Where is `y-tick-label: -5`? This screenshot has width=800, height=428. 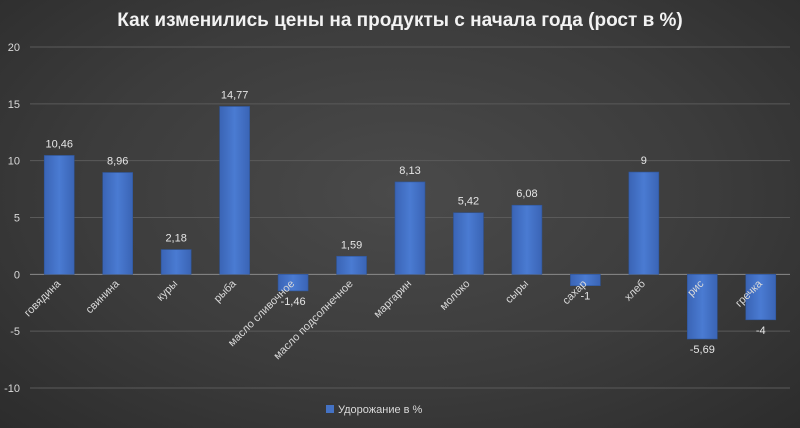 y-tick-label: -5 is located at coordinates (15, 332).